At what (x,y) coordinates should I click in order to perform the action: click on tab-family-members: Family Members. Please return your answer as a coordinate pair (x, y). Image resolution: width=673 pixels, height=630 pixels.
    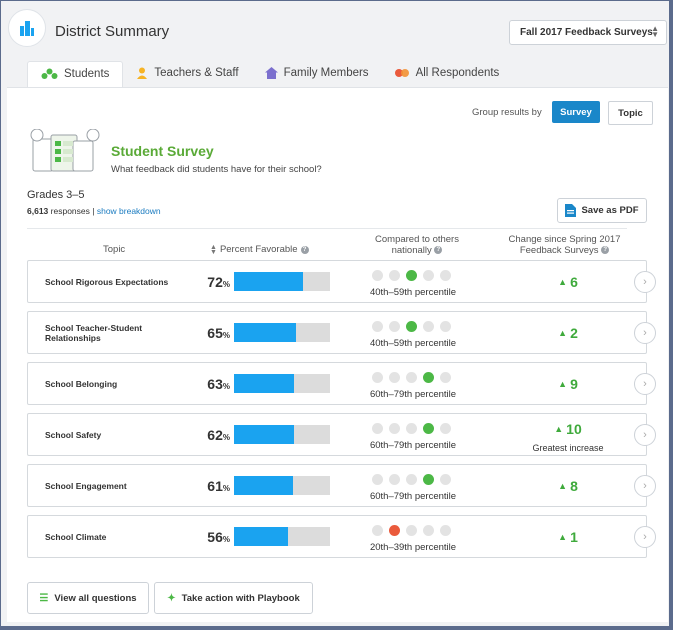
    Looking at the image, I should click on (317, 74).